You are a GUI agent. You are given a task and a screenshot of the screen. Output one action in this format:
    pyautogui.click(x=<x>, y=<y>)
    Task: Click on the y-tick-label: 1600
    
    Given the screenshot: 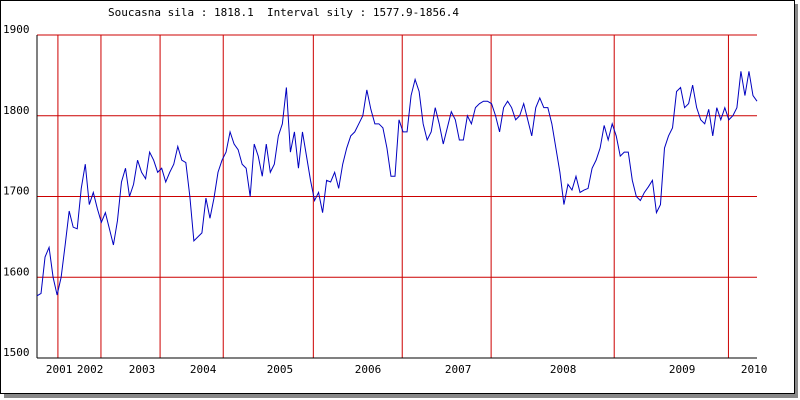 What is the action you would take?
    pyautogui.click(x=16, y=271)
    